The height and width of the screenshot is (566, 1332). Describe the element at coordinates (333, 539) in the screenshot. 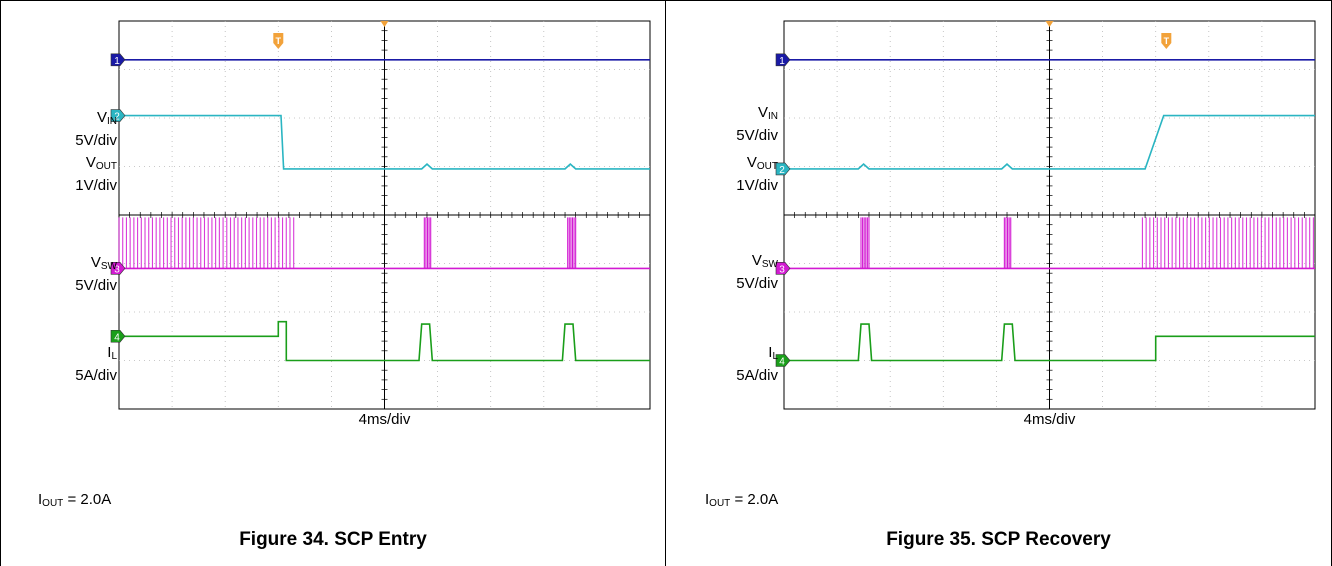

I see `figure-caption: Figure 34. SCP Entry` at that location.